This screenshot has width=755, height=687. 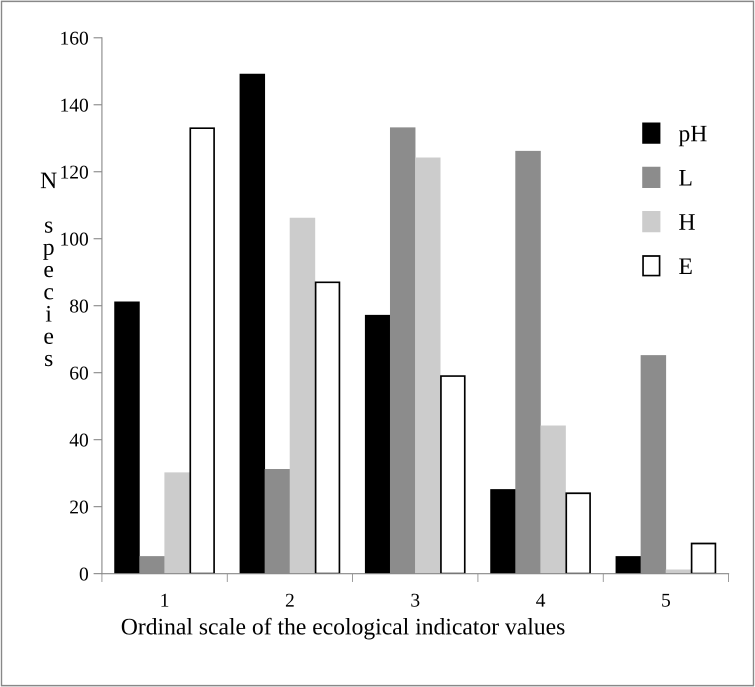 What do you see at coordinates (164, 600) in the screenshot?
I see `x-tick-label: 1` at bounding box center [164, 600].